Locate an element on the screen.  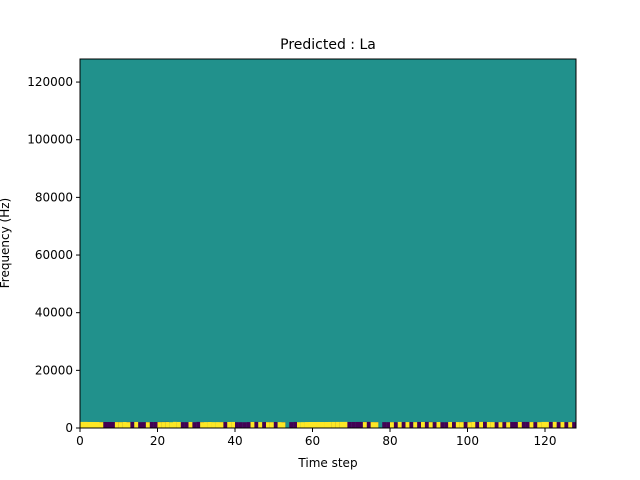
y-tick-label: 60000 is located at coordinates (54, 255).